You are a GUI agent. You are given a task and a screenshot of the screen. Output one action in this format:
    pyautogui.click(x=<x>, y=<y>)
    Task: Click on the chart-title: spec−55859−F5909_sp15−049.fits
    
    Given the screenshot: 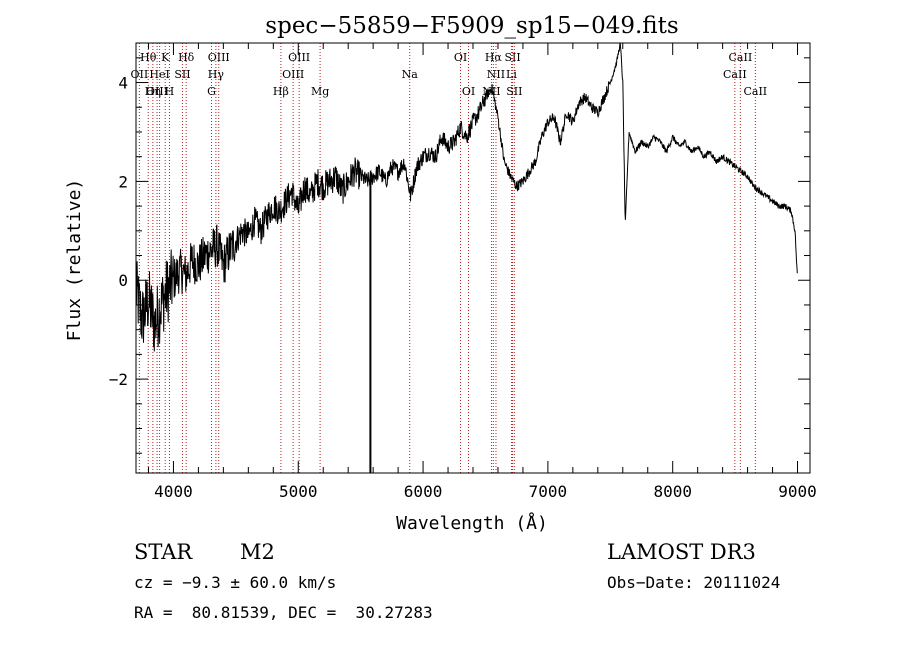 What is the action you would take?
    pyautogui.click(x=471, y=26)
    